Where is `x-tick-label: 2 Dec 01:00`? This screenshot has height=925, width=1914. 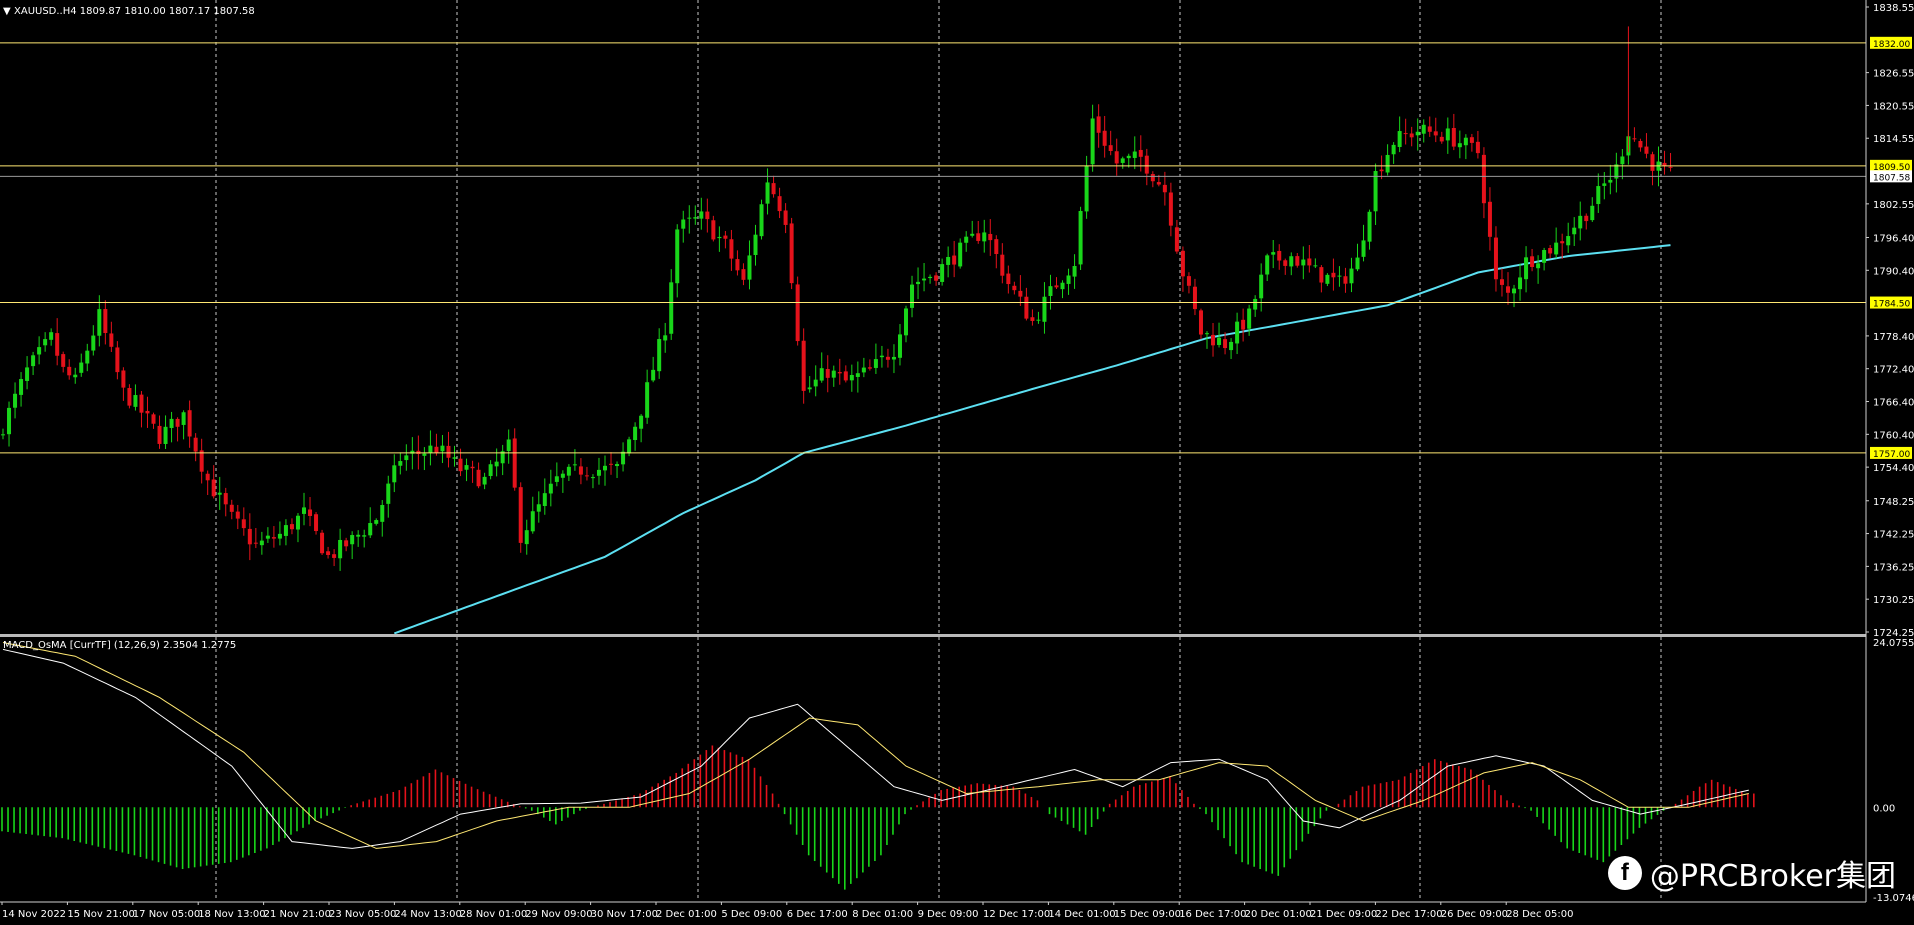
x-tick-label: 2 Dec 01:00 is located at coordinates (686, 914).